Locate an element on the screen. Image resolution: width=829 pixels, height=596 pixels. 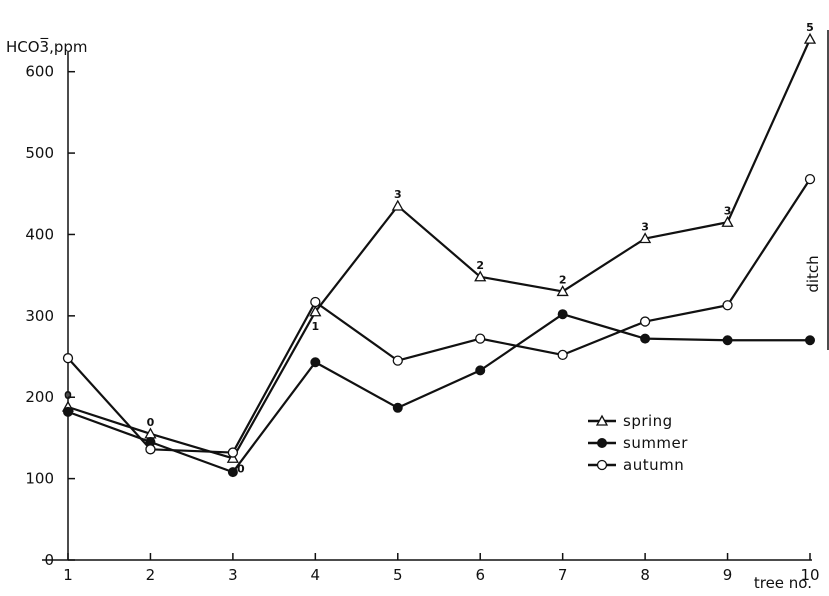
y-tick-label: 300 is located at coordinates (39, 316).